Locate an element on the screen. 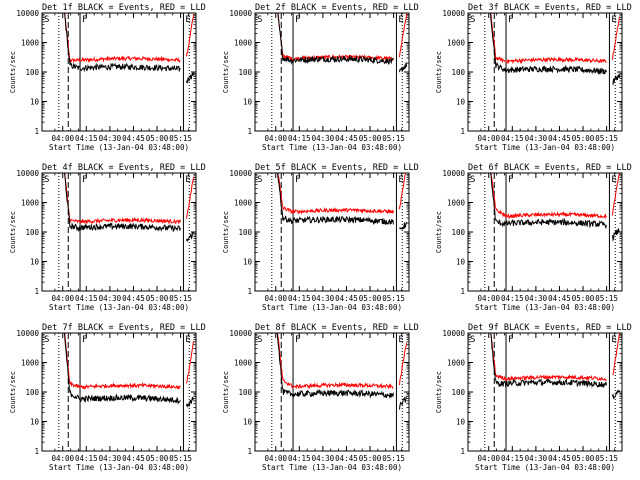  panel-title: Det 9f BLACK = Events, RED = LLD is located at coordinates (550, 328).